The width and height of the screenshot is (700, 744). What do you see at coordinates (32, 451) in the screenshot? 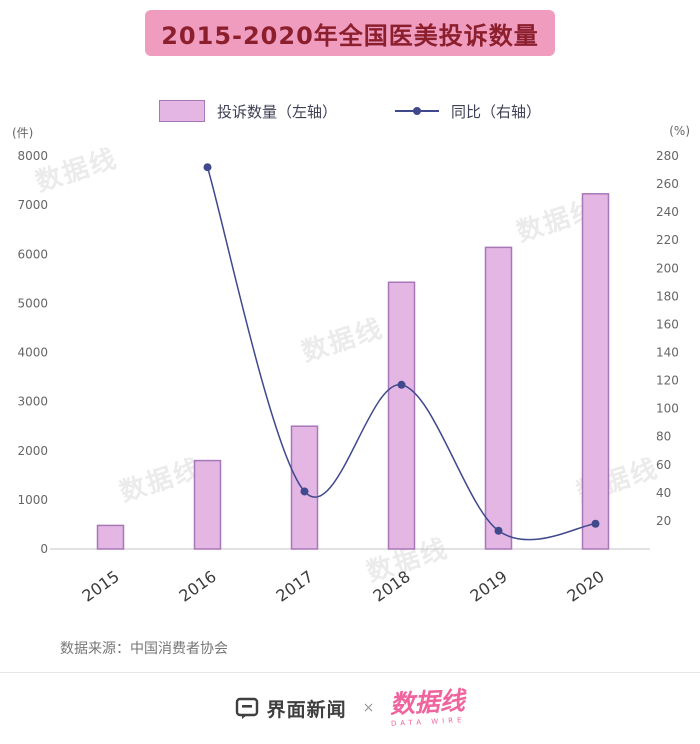
I see `left-tick-2000: 2000` at bounding box center [32, 451].